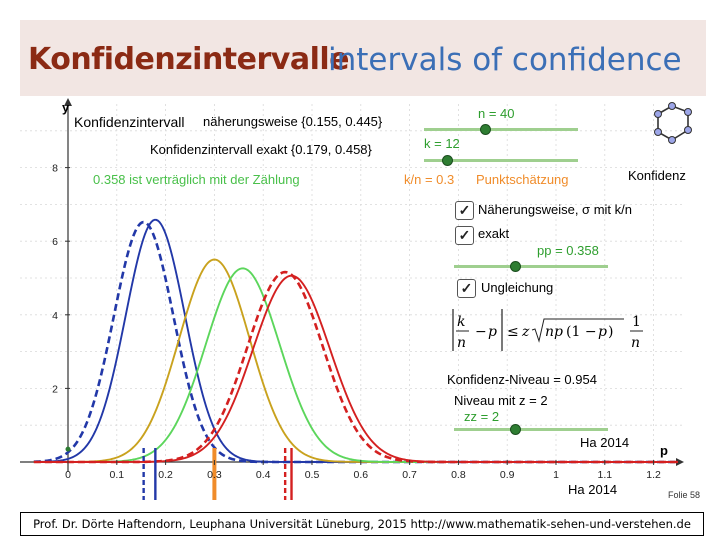  What do you see at coordinates (684, 495) in the screenshot?
I see `slide-number: Folie 58` at bounding box center [684, 495].